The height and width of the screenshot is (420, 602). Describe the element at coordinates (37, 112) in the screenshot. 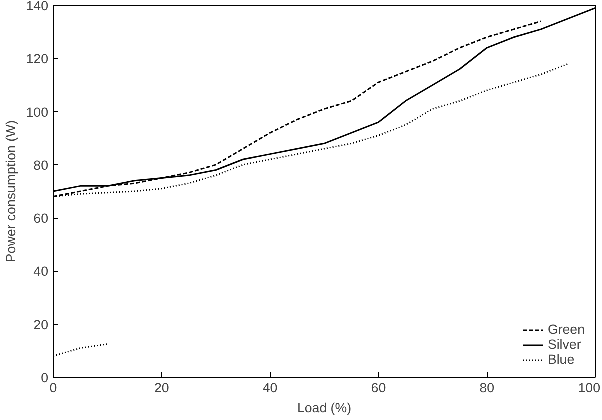

I see `y-tick-label: 100` at that location.